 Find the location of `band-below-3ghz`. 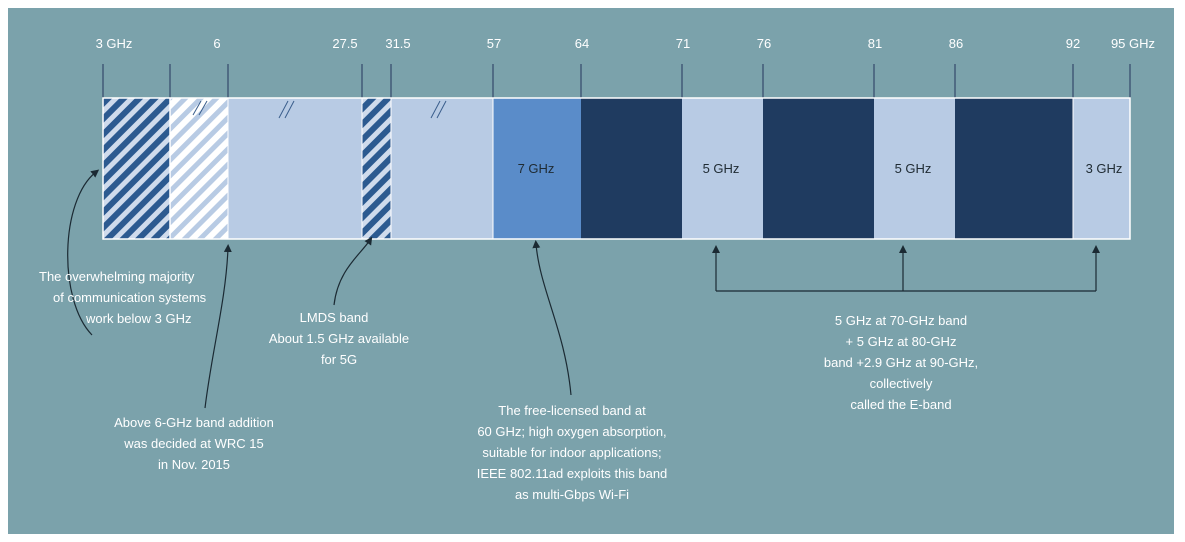

band-below-3ghz is located at coordinates (136, 168).